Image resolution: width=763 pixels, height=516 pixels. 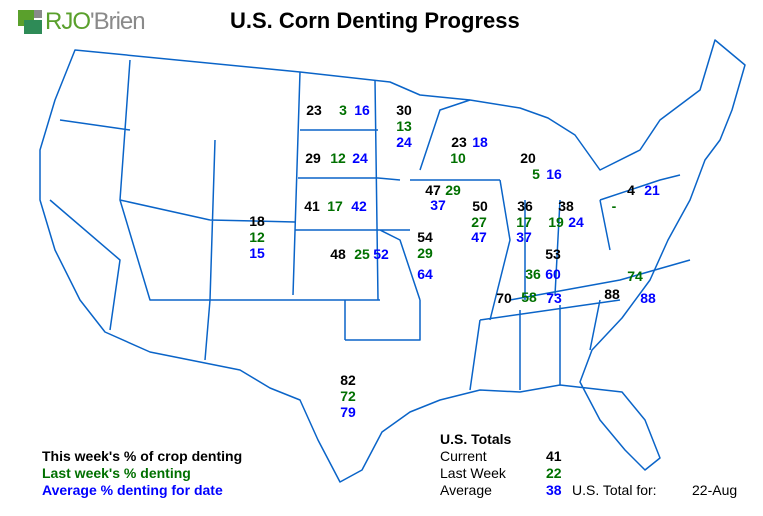 What do you see at coordinates (453, 190) in the screenshot?
I see `state-ia-last-week: 29` at bounding box center [453, 190].